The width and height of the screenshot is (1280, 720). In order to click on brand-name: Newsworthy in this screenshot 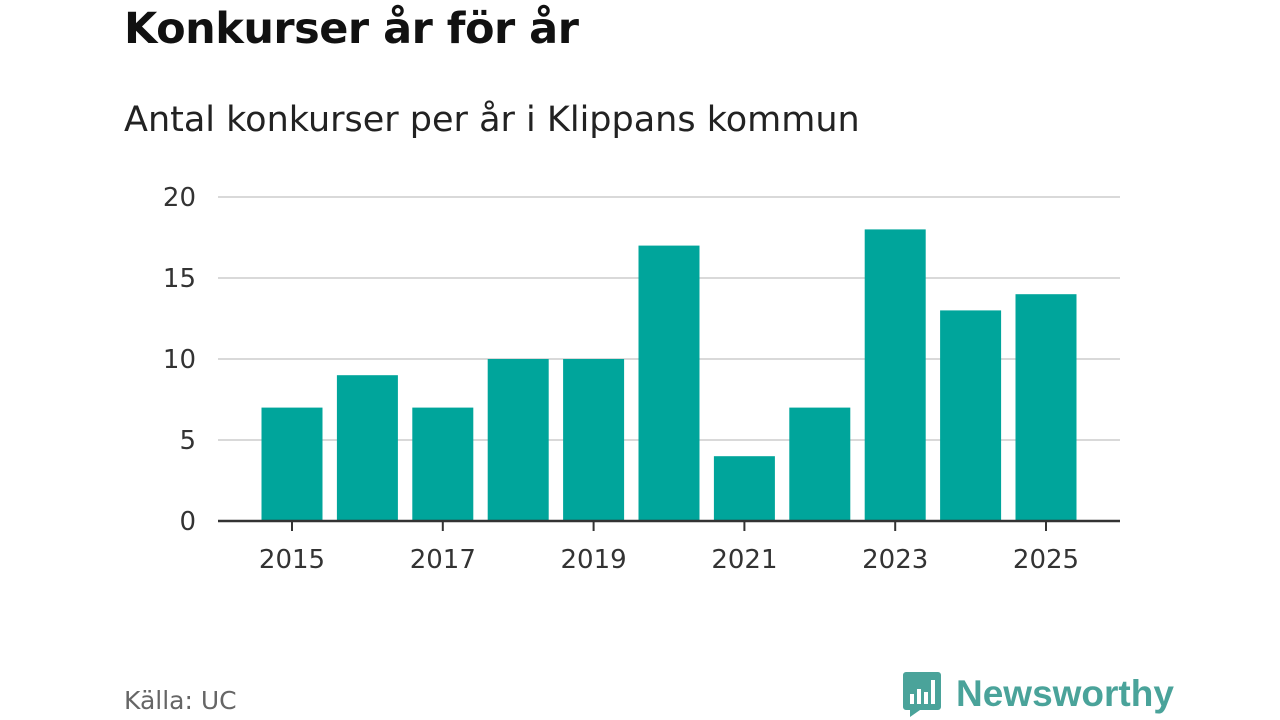, I will do `click(1065, 693)`.